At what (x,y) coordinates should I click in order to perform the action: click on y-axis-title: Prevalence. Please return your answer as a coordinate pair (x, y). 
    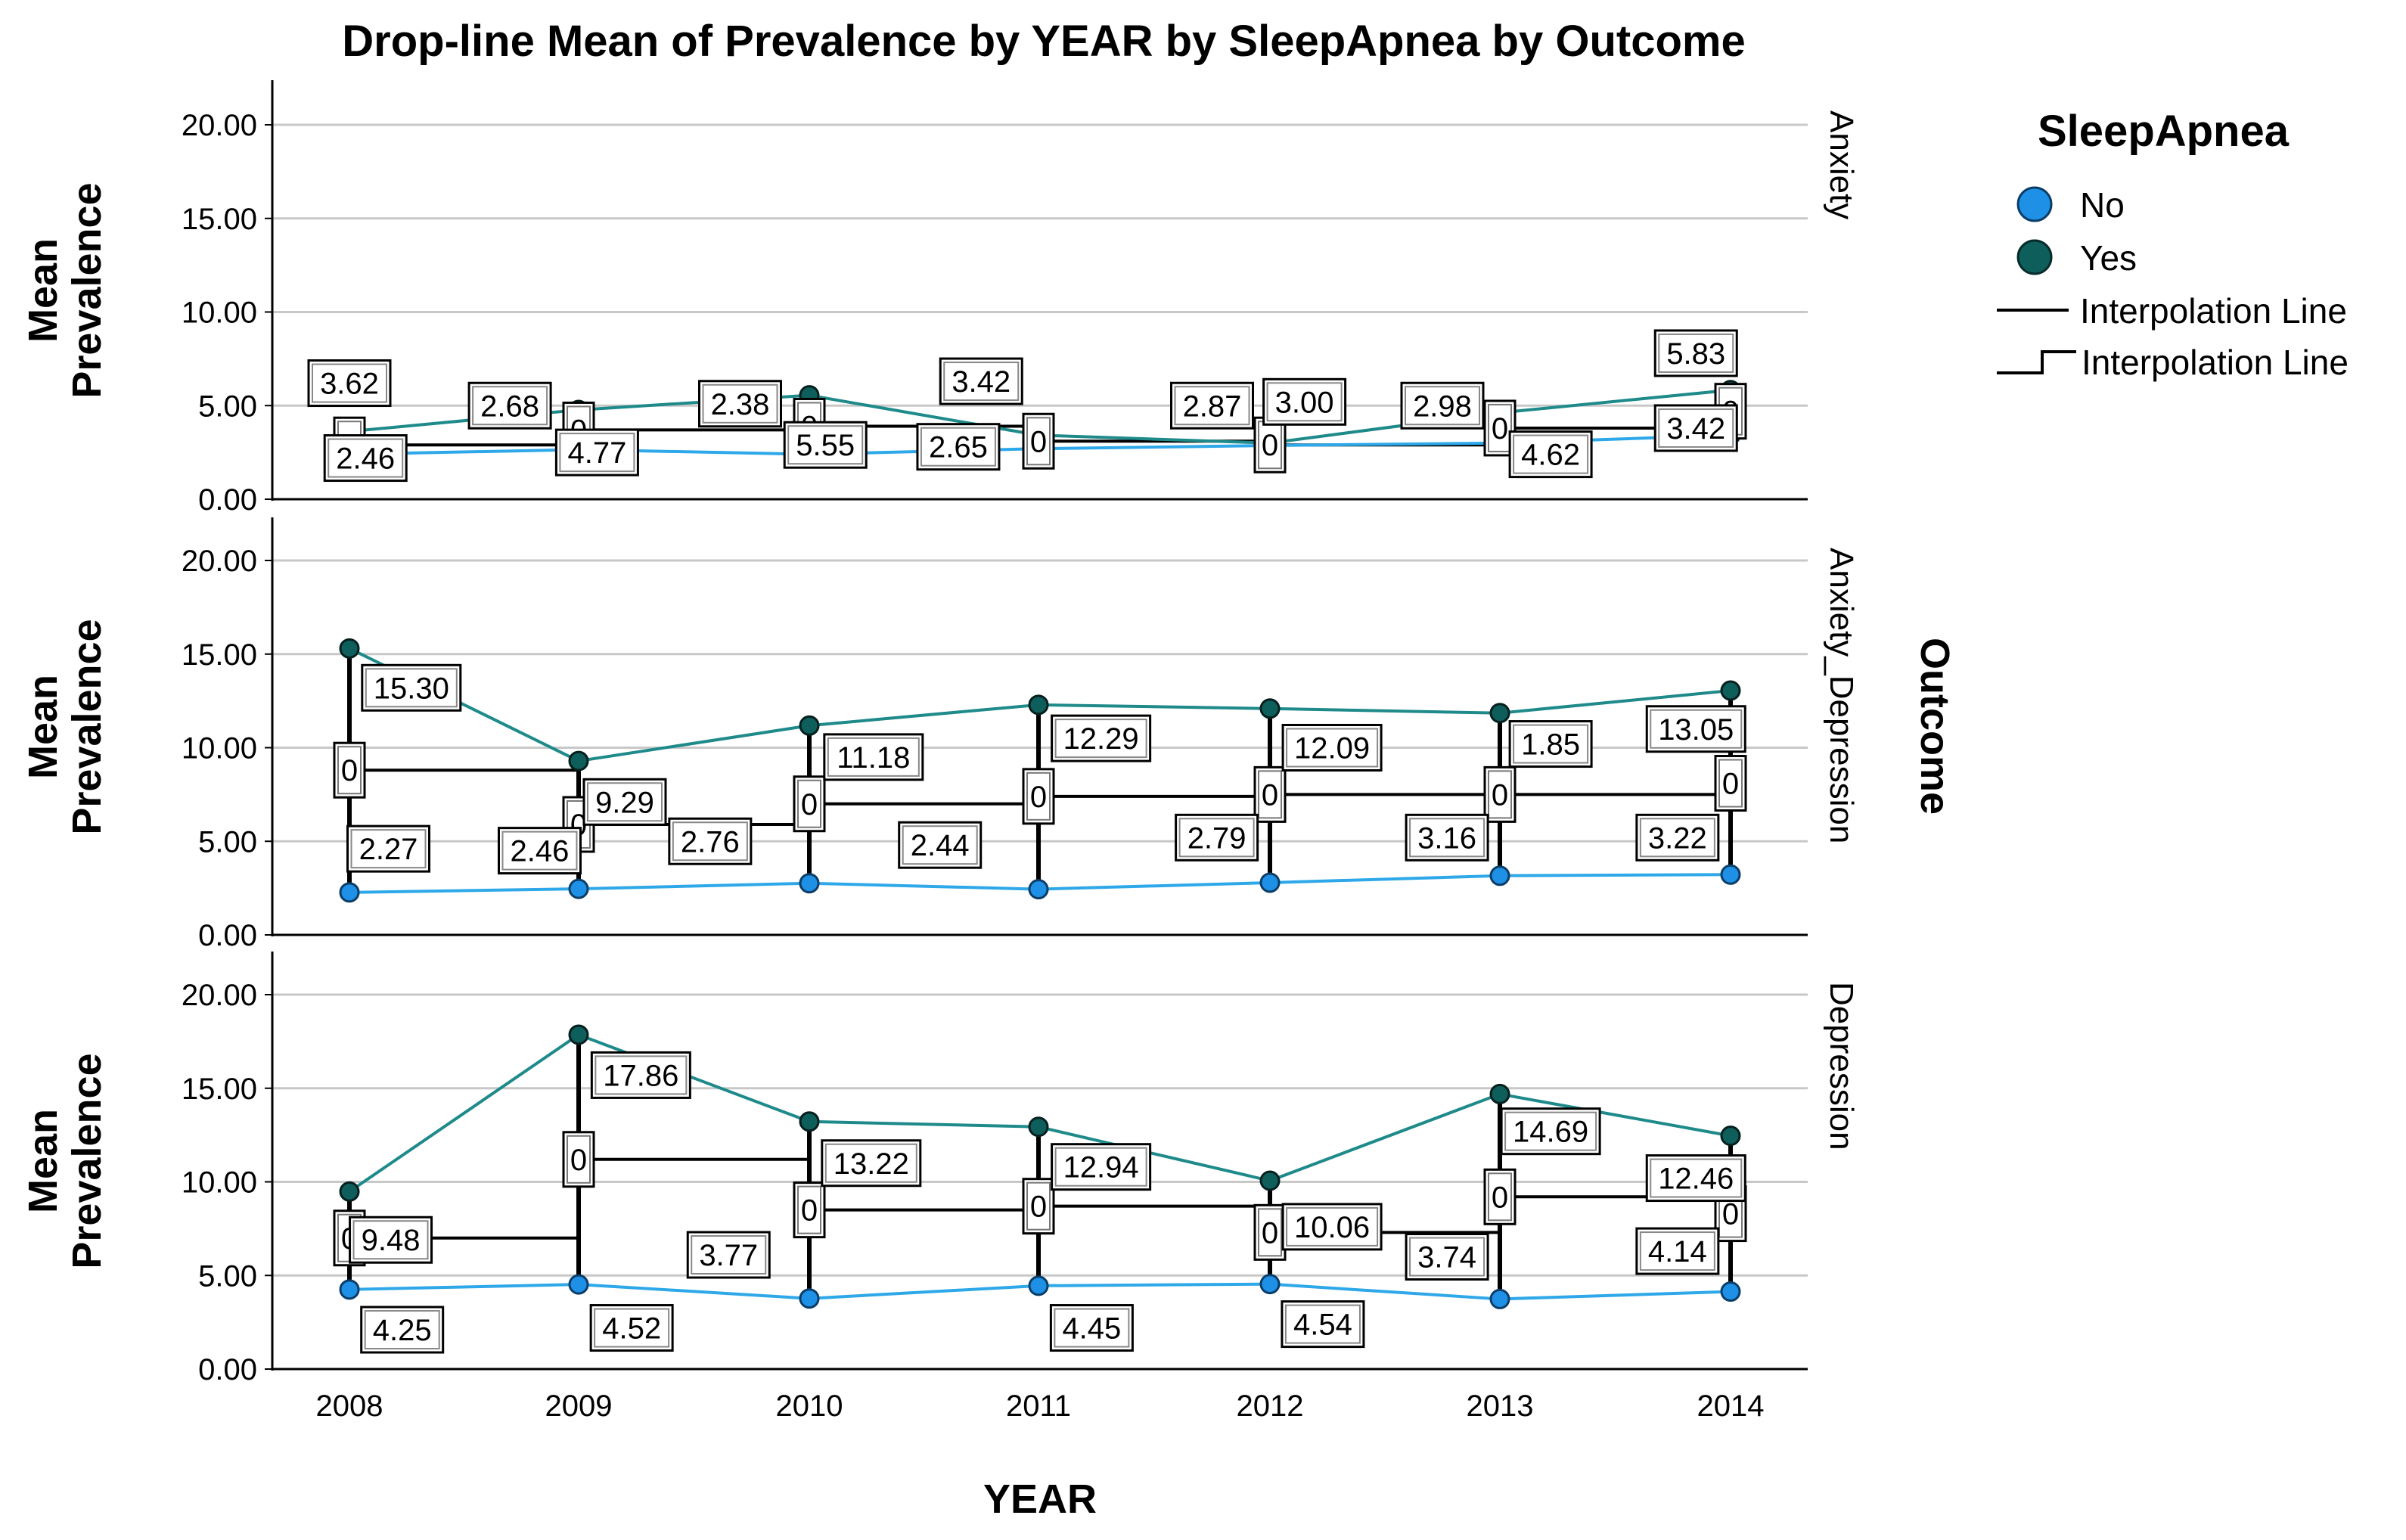
    Looking at the image, I should click on (87, 290).